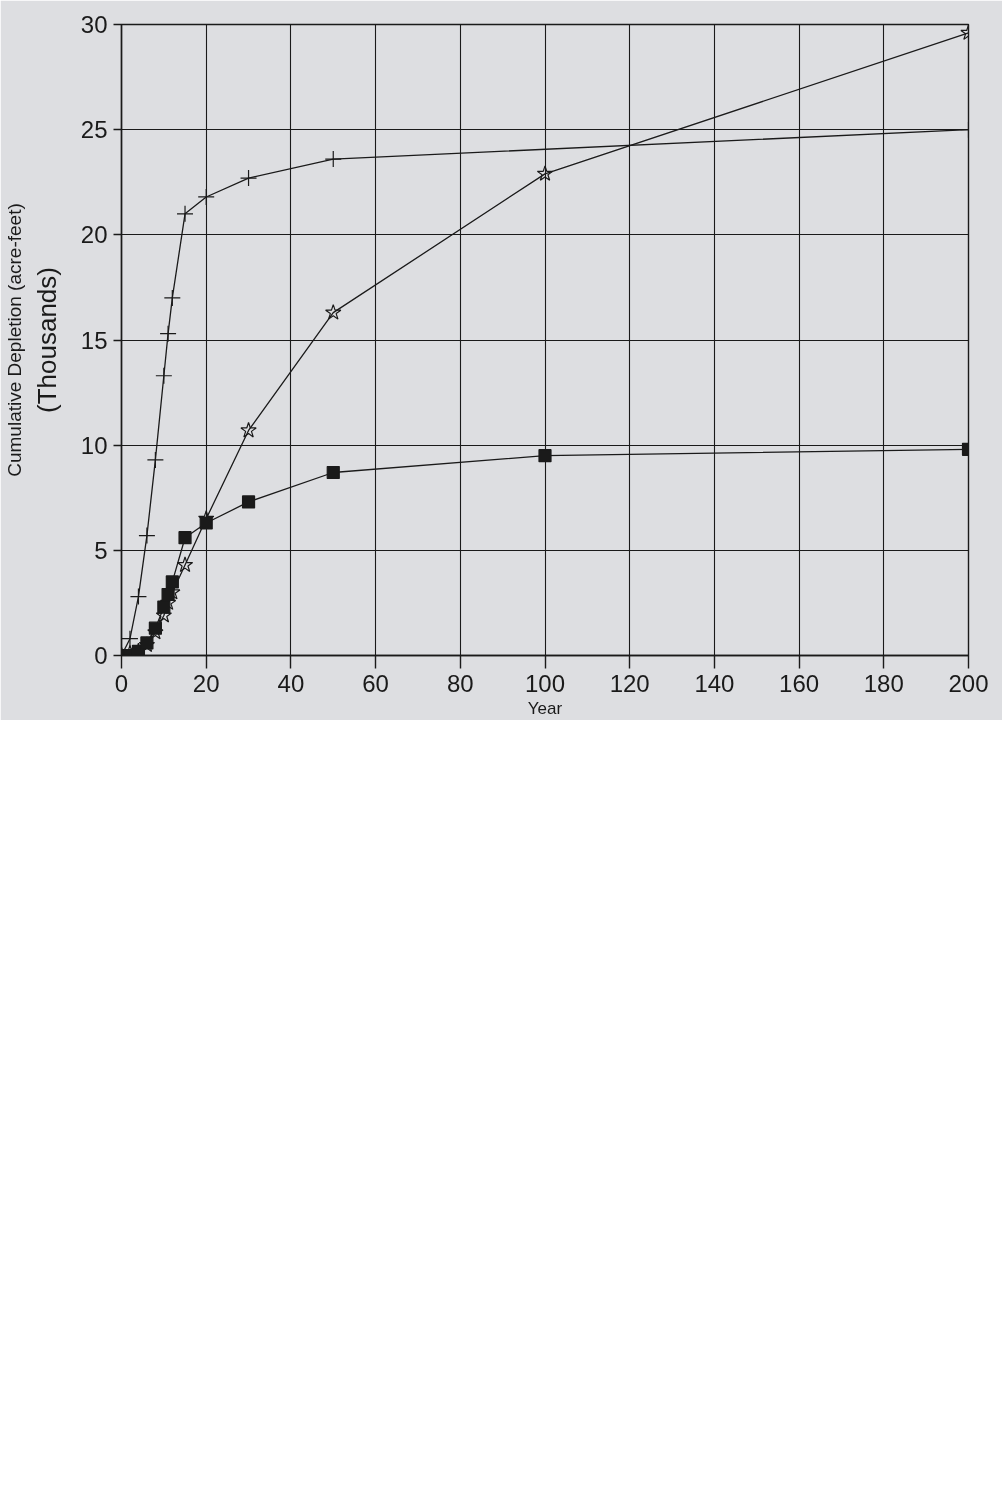 The height and width of the screenshot is (1486, 1002). Describe the element at coordinates (883, 683) in the screenshot. I see `x-tick-label: 180` at that location.